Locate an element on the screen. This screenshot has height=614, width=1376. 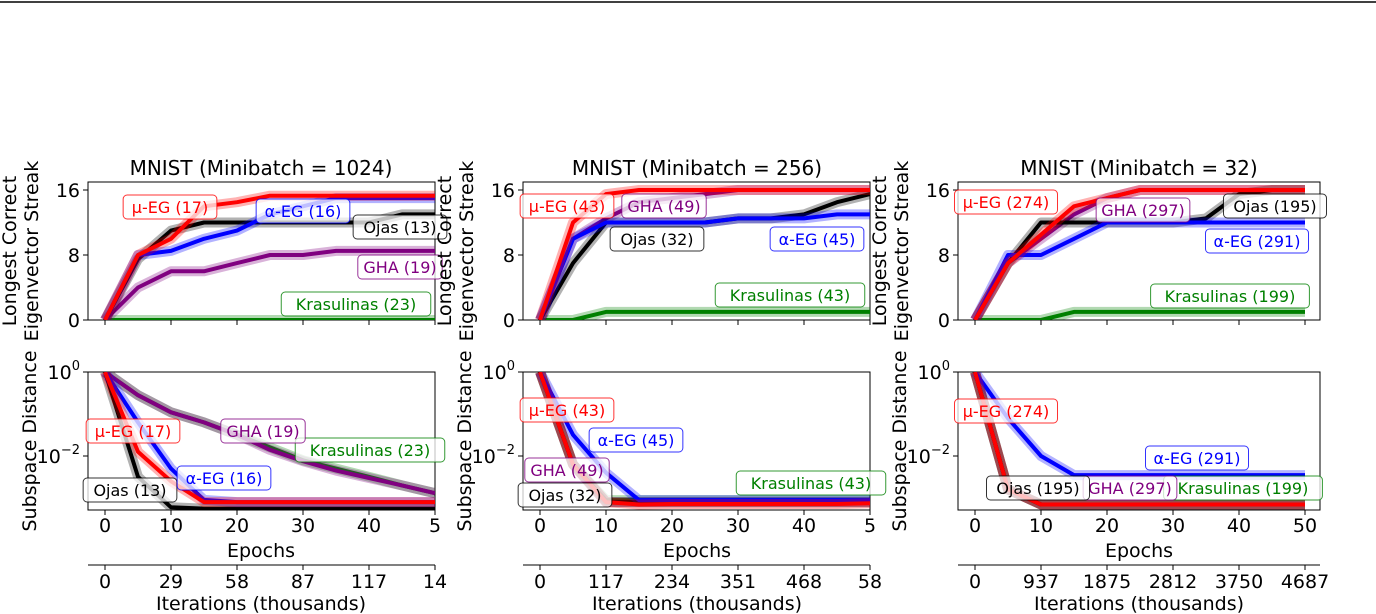
secondary-x-tick-label: 937 is located at coordinates (1041, 582).